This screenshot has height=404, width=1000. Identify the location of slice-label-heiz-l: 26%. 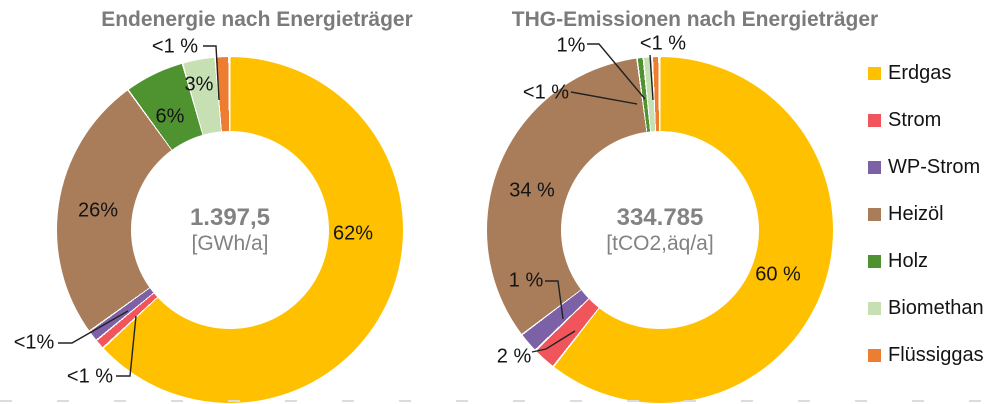
(98, 210).